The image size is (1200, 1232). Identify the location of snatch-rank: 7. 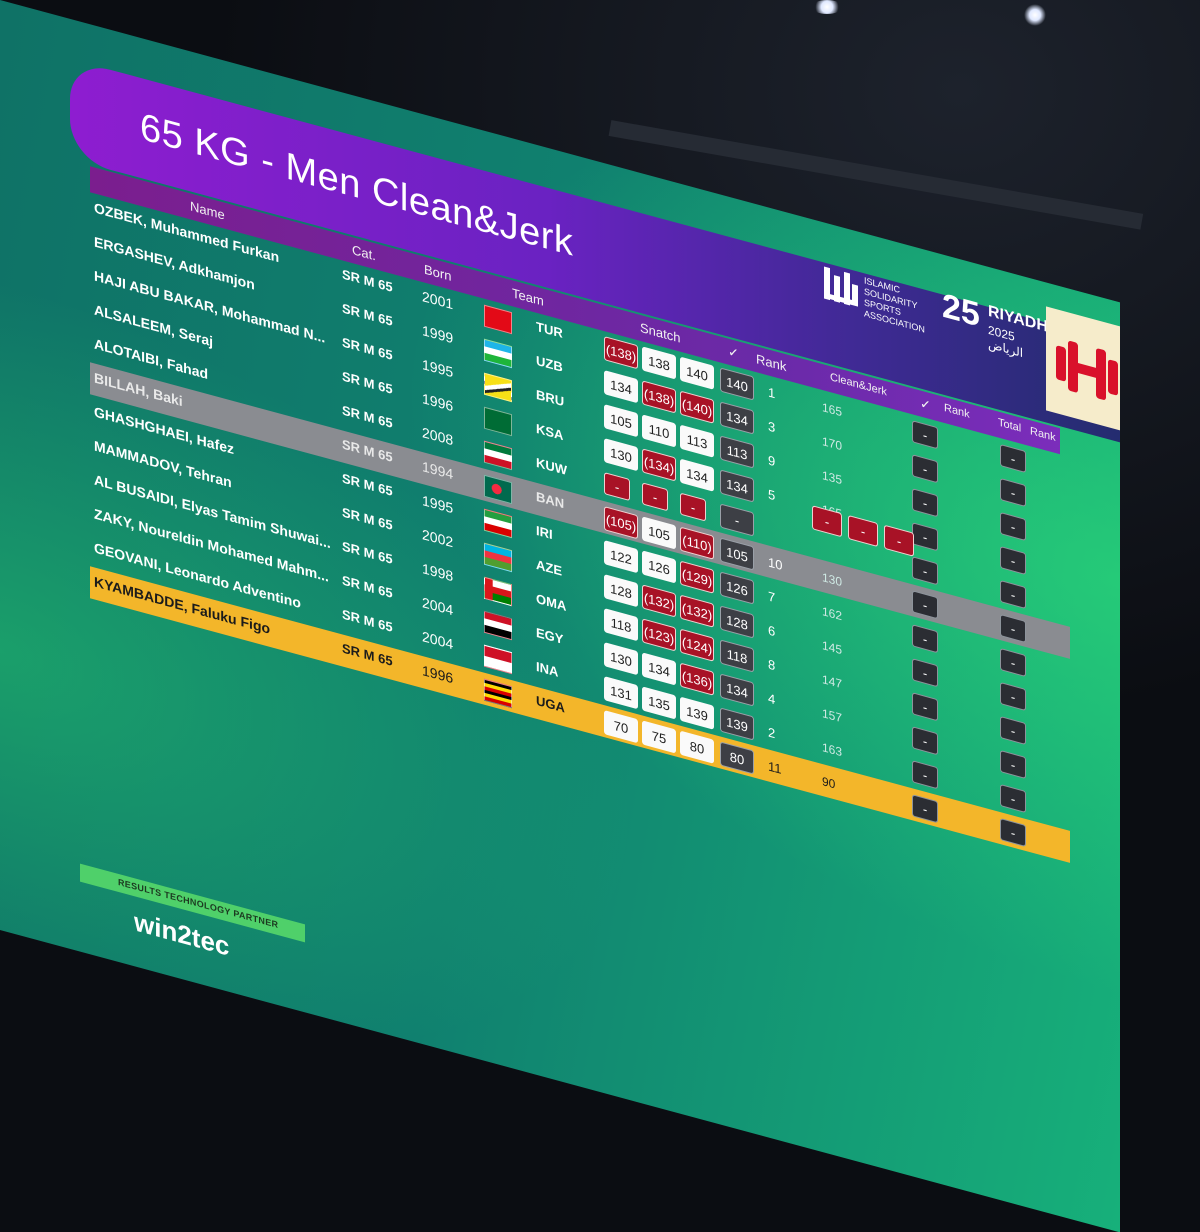
(772, 597).